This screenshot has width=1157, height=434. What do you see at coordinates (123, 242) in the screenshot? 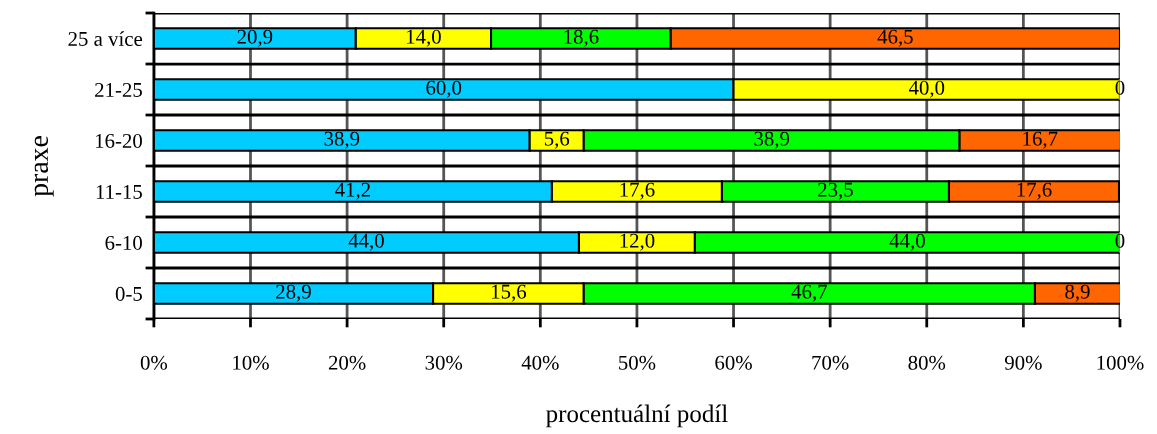
I see `y-tick-label: 6-10` at bounding box center [123, 242].